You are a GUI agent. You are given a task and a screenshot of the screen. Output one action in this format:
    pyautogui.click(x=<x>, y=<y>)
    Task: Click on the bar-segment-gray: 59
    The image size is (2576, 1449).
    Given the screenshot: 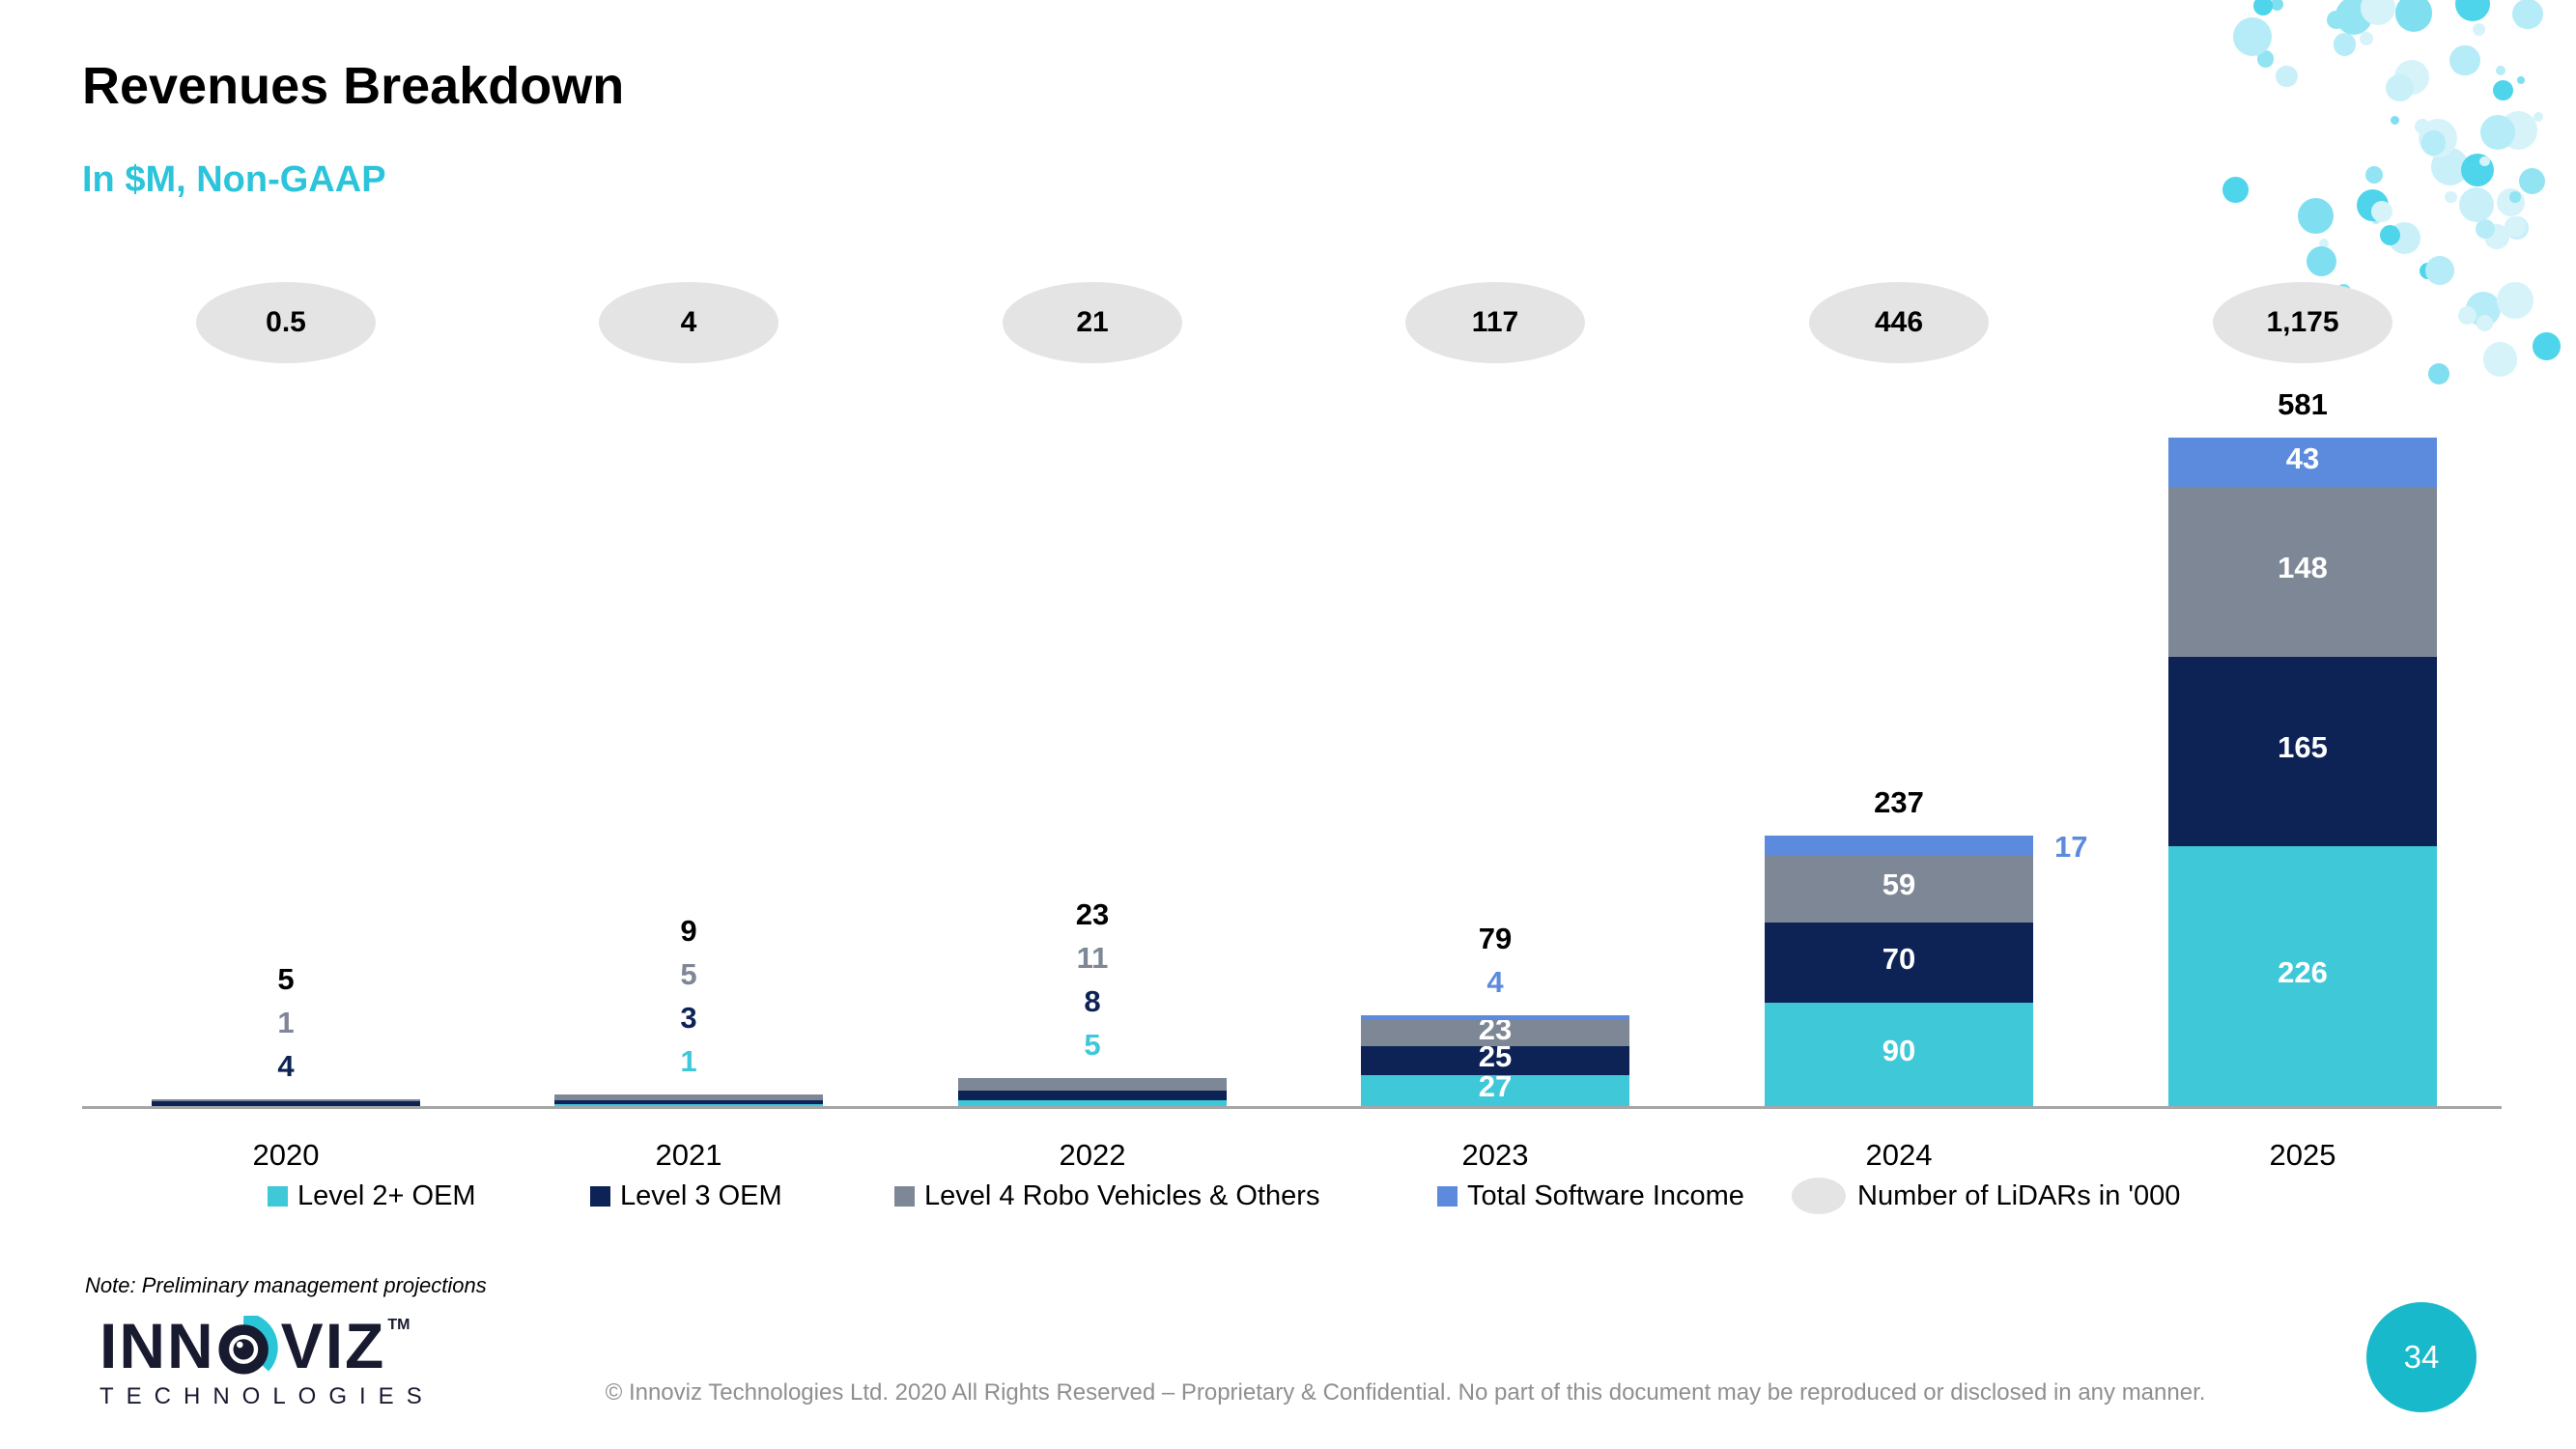 What is the action you would take?
    pyautogui.click(x=1899, y=889)
    